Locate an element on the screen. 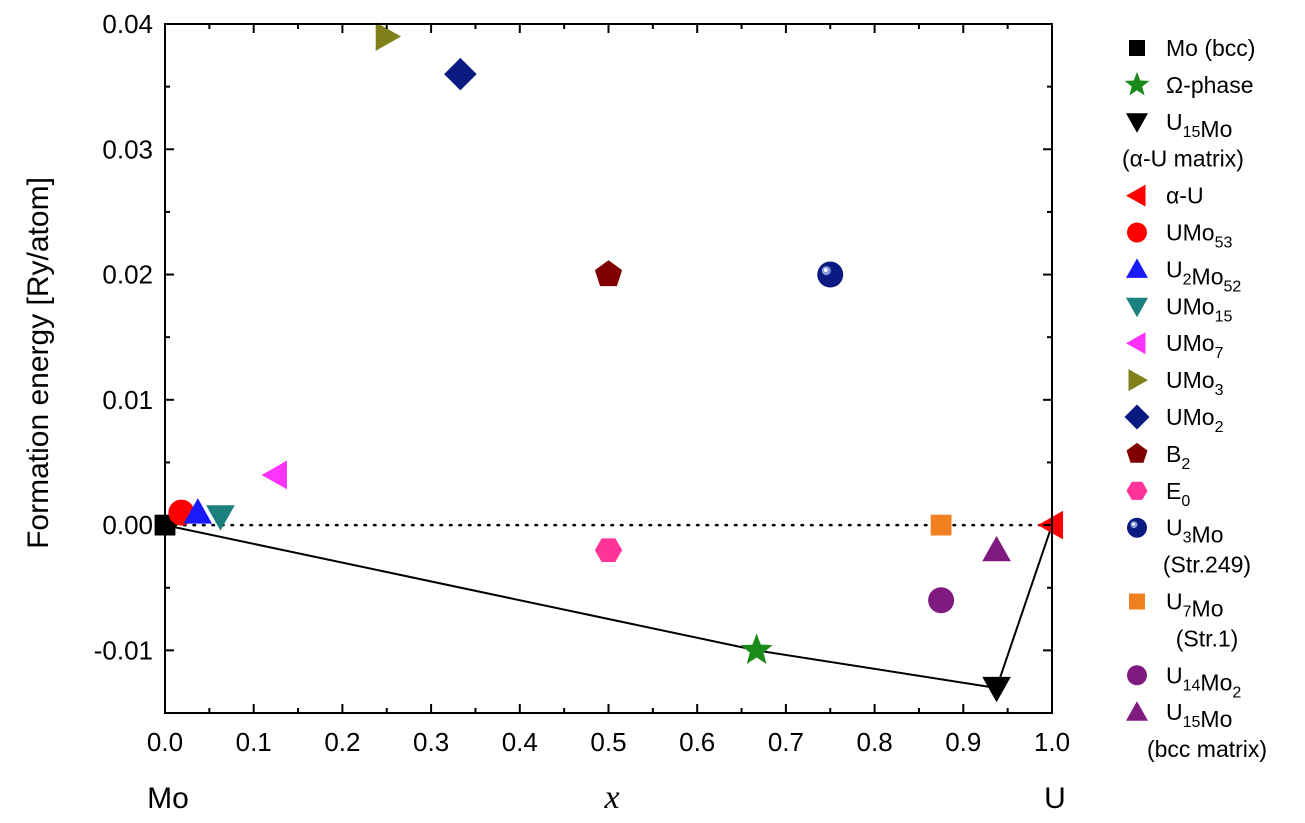  x-axis-end-label-mo: Mo is located at coordinates (168, 798).